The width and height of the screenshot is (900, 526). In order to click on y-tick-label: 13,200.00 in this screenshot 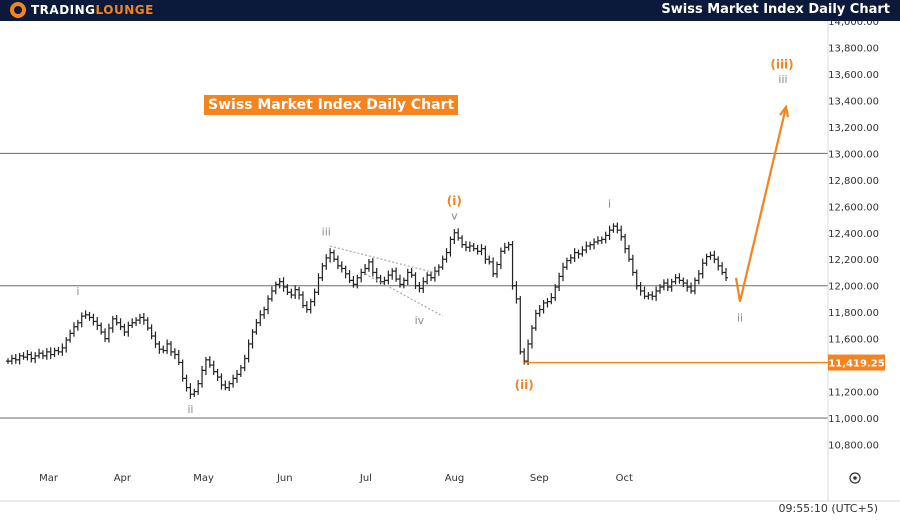, I will do `click(853, 128)`.